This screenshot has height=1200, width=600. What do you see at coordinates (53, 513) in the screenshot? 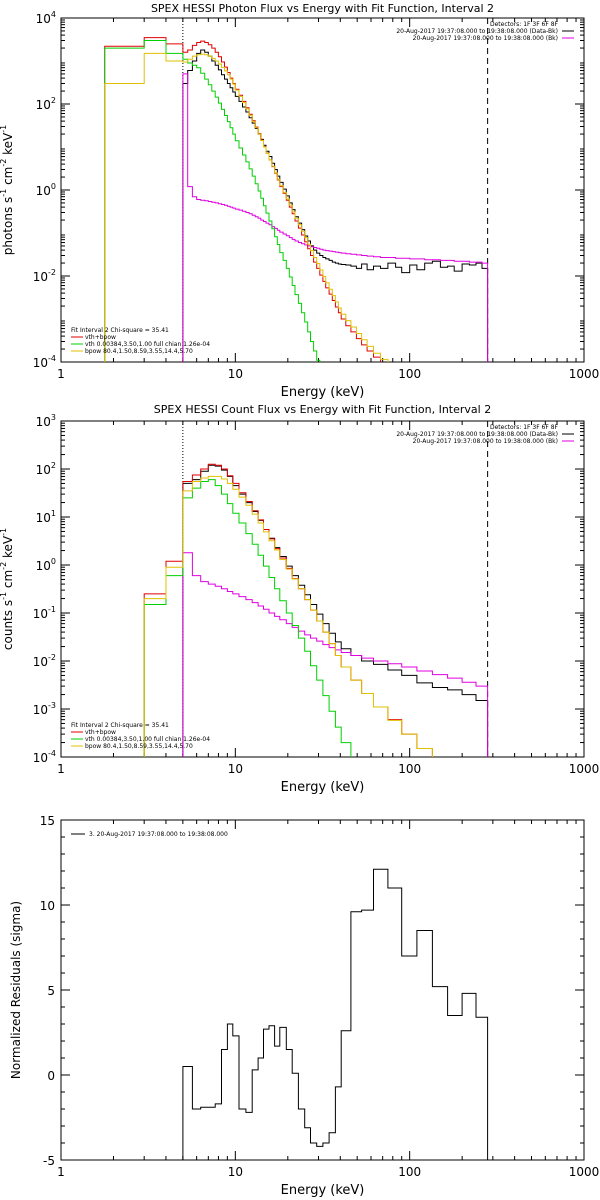
I see `y-tick-exponent: 1` at bounding box center [53, 513].